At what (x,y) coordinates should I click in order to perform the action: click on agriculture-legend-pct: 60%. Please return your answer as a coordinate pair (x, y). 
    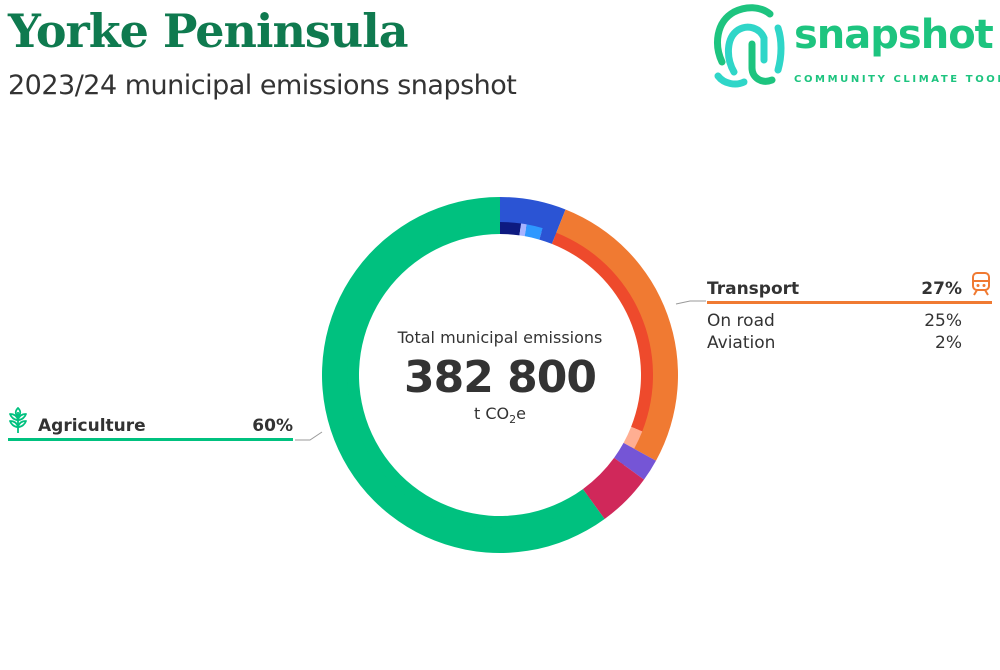
    Looking at the image, I should click on (272, 426).